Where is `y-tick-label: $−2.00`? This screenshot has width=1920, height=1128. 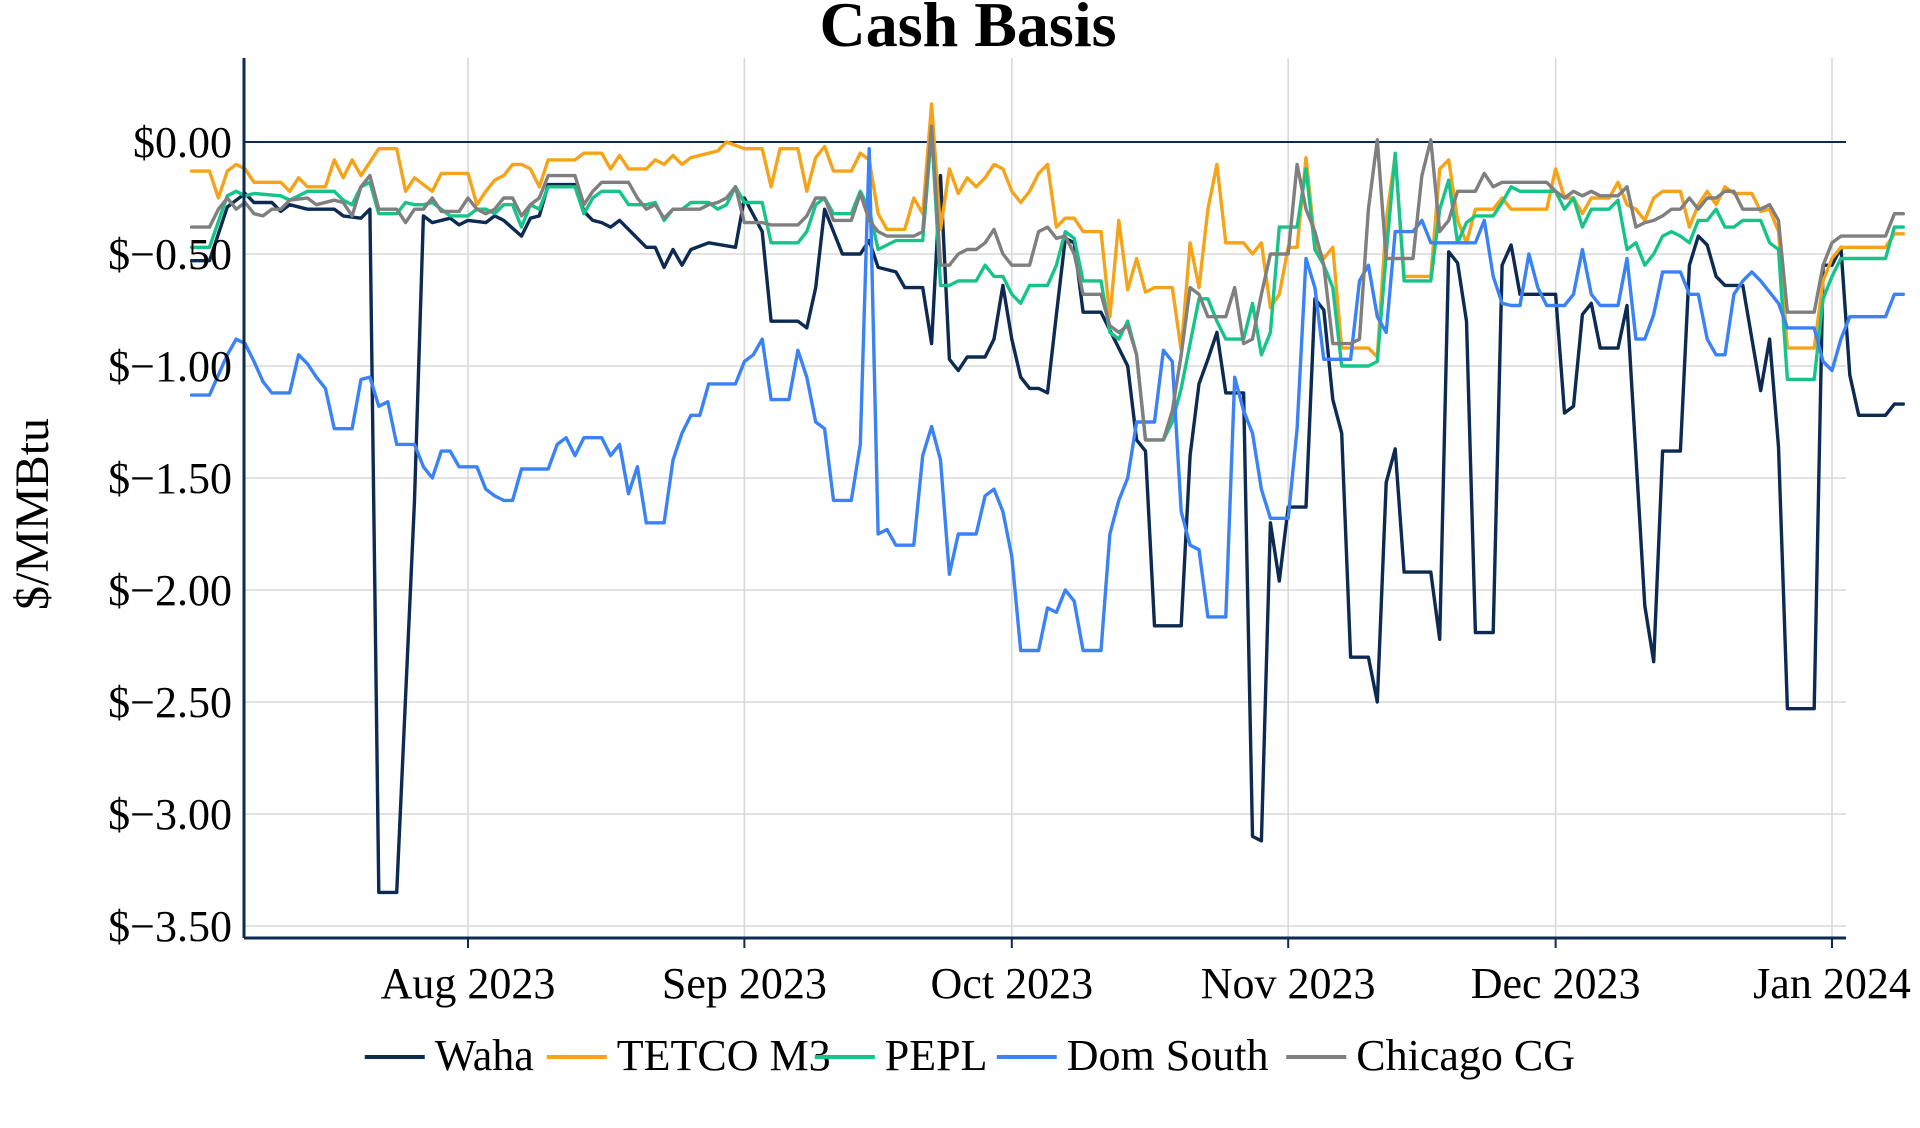
y-tick-label: $−2.00 is located at coordinates (170, 590).